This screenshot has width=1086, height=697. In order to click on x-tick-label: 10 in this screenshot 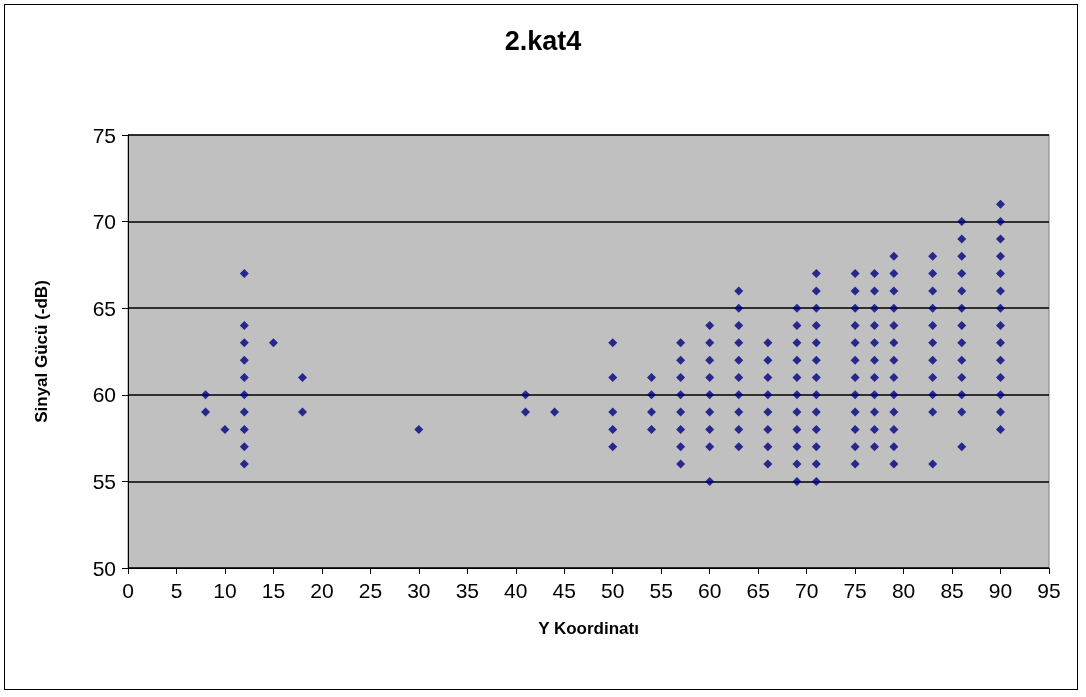, I will do `click(225, 590)`.